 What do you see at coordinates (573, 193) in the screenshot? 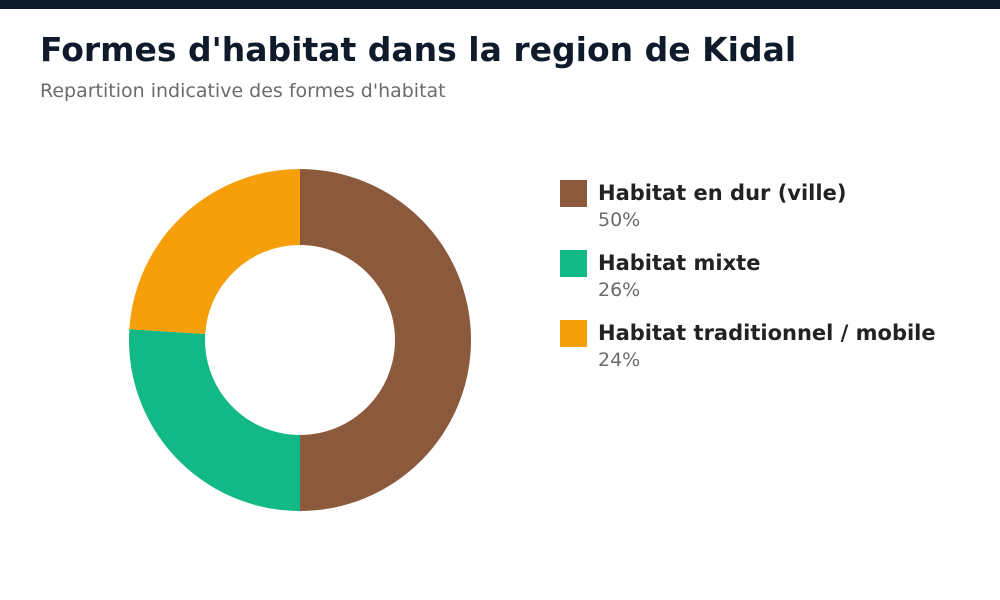
I see `legend-swatch-habitat-en-dur` at bounding box center [573, 193].